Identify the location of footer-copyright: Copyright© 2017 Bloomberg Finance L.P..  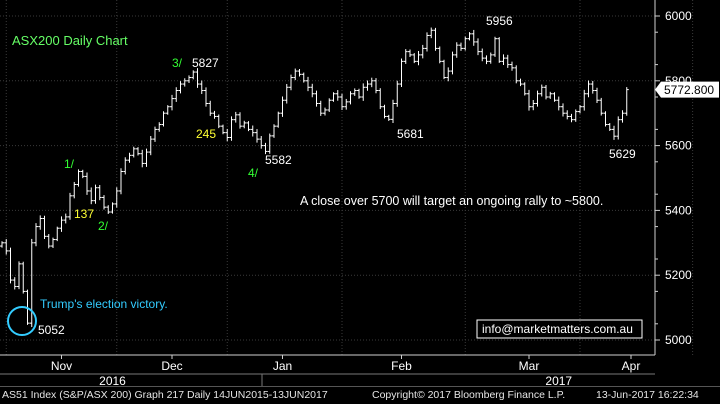
(469, 395).